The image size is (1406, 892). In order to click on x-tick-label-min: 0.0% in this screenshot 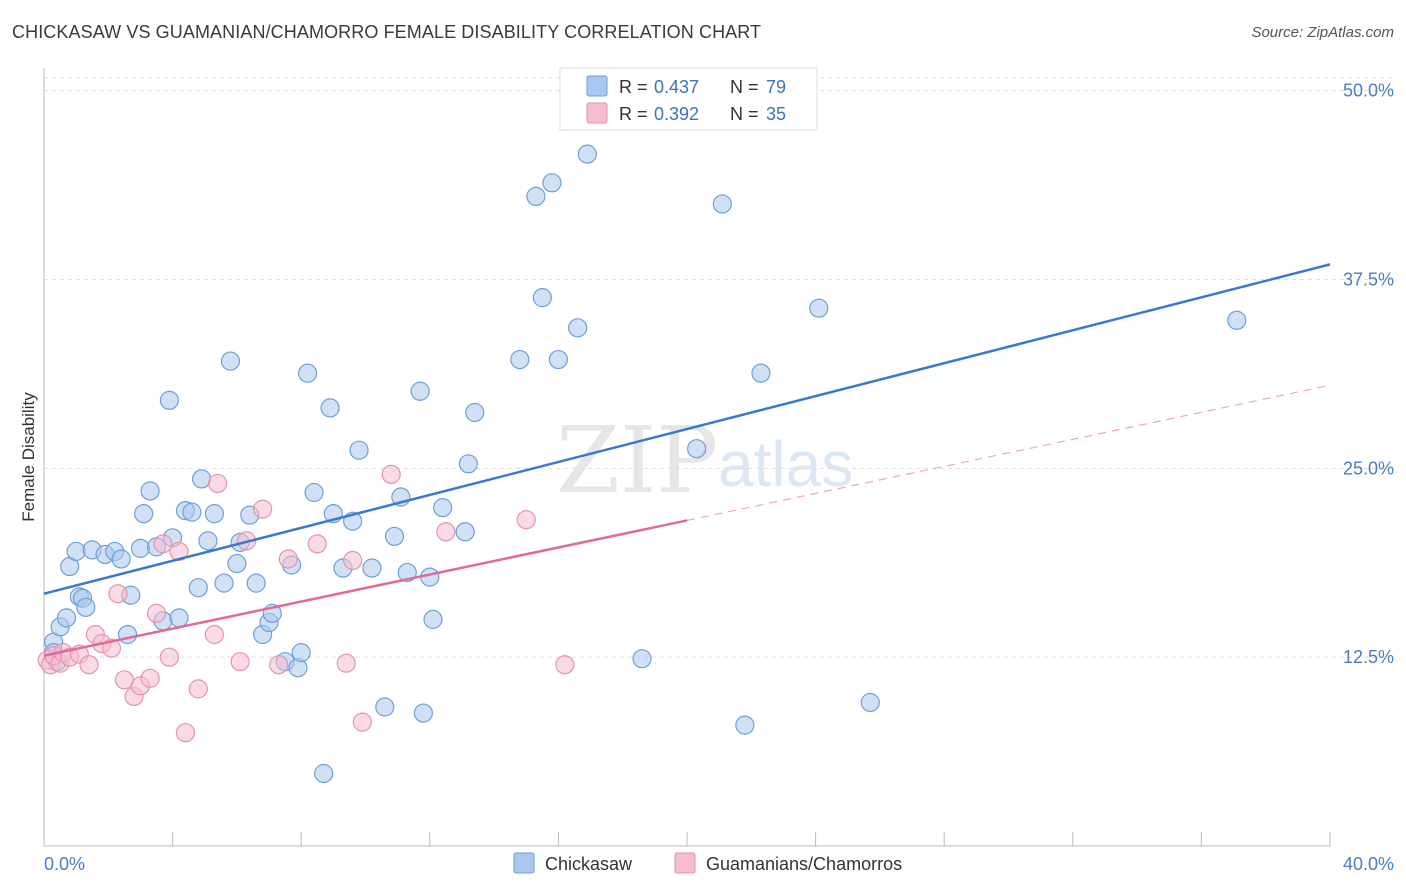, I will do `click(64, 864)`.